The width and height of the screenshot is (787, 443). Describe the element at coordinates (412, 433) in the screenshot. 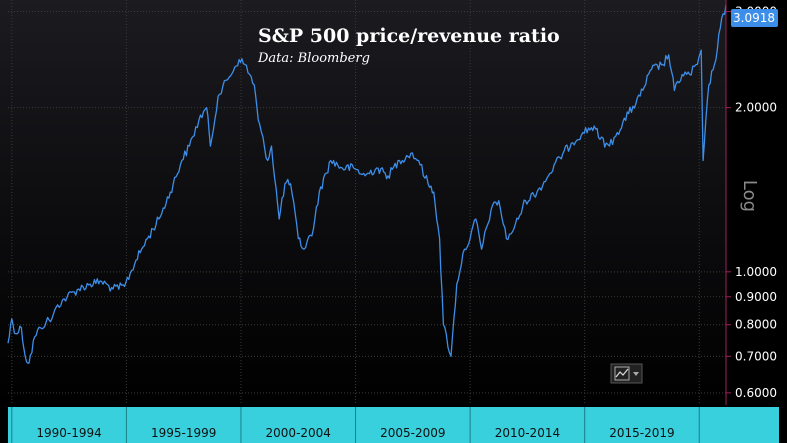

I see `x-tick-label: 2005-2009` at that location.